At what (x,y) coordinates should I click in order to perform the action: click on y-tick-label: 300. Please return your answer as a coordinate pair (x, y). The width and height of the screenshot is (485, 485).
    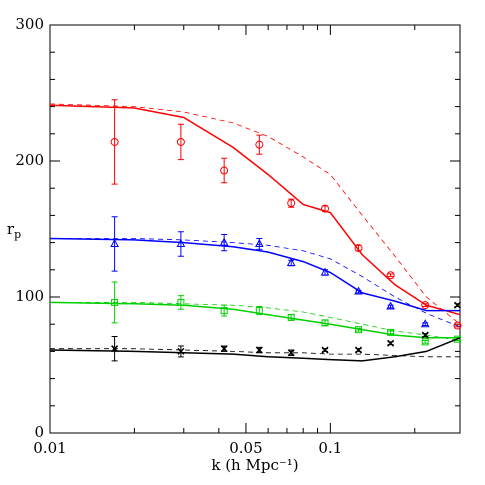
    Looking at the image, I should click on (29, 24).